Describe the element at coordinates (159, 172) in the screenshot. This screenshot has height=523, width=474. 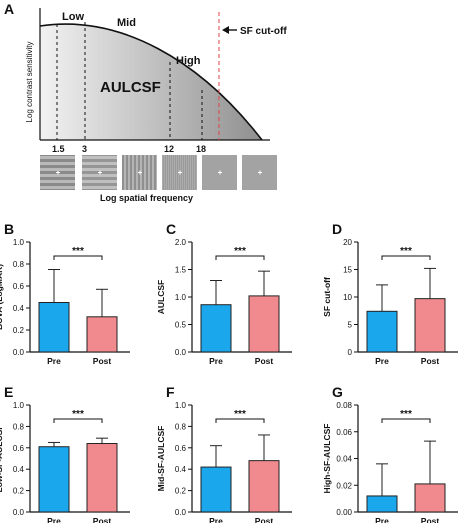
I see `fixation-crosses` at that location.